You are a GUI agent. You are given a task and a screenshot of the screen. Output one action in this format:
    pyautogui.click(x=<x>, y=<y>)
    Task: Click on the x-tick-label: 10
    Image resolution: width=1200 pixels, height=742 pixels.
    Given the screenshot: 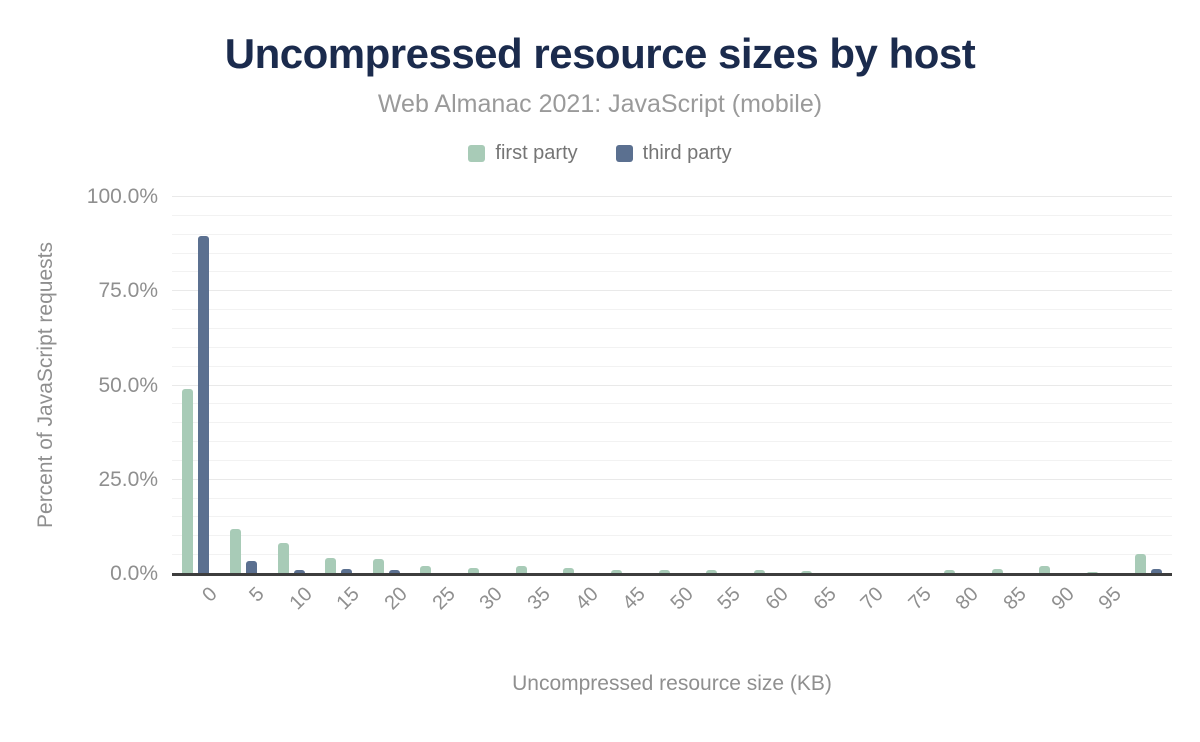 What is the action you would take?
    pyautogui.click(x=301, y=599)
    